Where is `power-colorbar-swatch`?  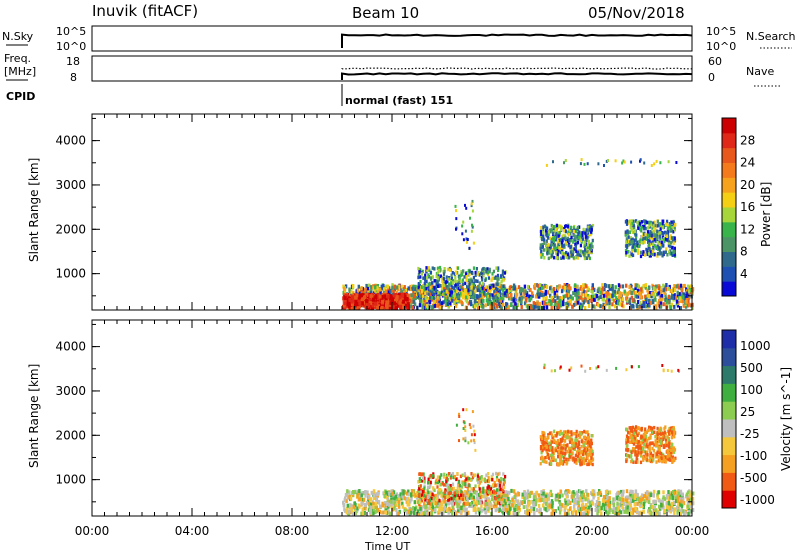
power-colorbar-swatch is located at coordinates (729, 289).